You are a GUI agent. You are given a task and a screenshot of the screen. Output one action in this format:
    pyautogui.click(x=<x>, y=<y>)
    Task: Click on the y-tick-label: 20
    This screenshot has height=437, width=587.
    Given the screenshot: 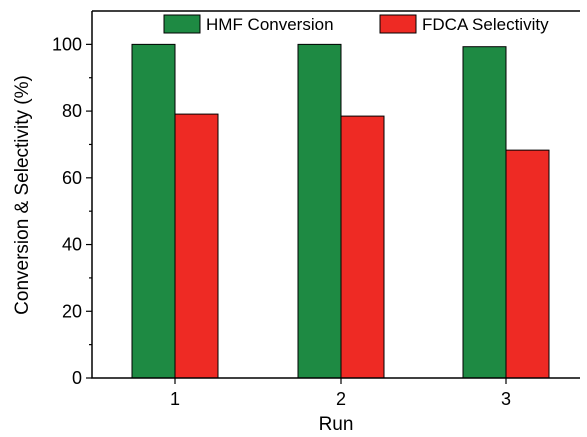 What is the action you would take?
    pyautogui.click(x=72, y=311)
    